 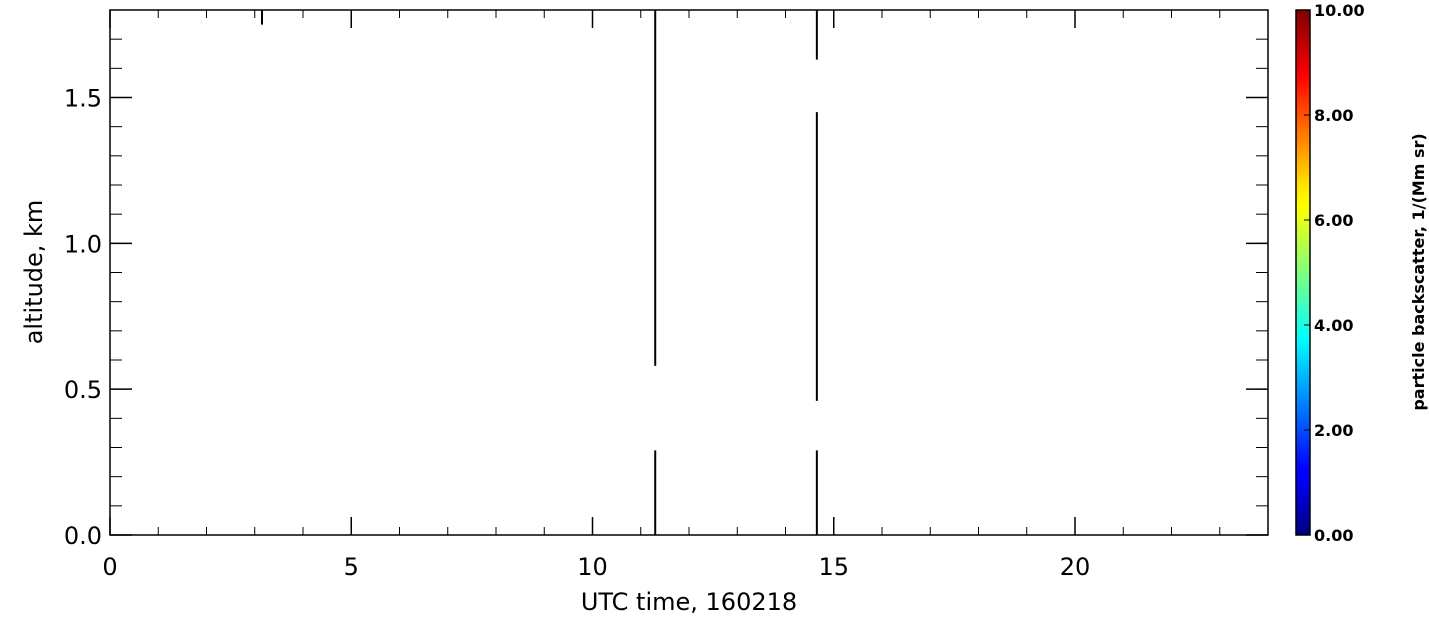 What do you see at coordinates (34, 272) in the screenshot?
I see `y-axis-label: altitude, km` at bounding box center [34, 272].